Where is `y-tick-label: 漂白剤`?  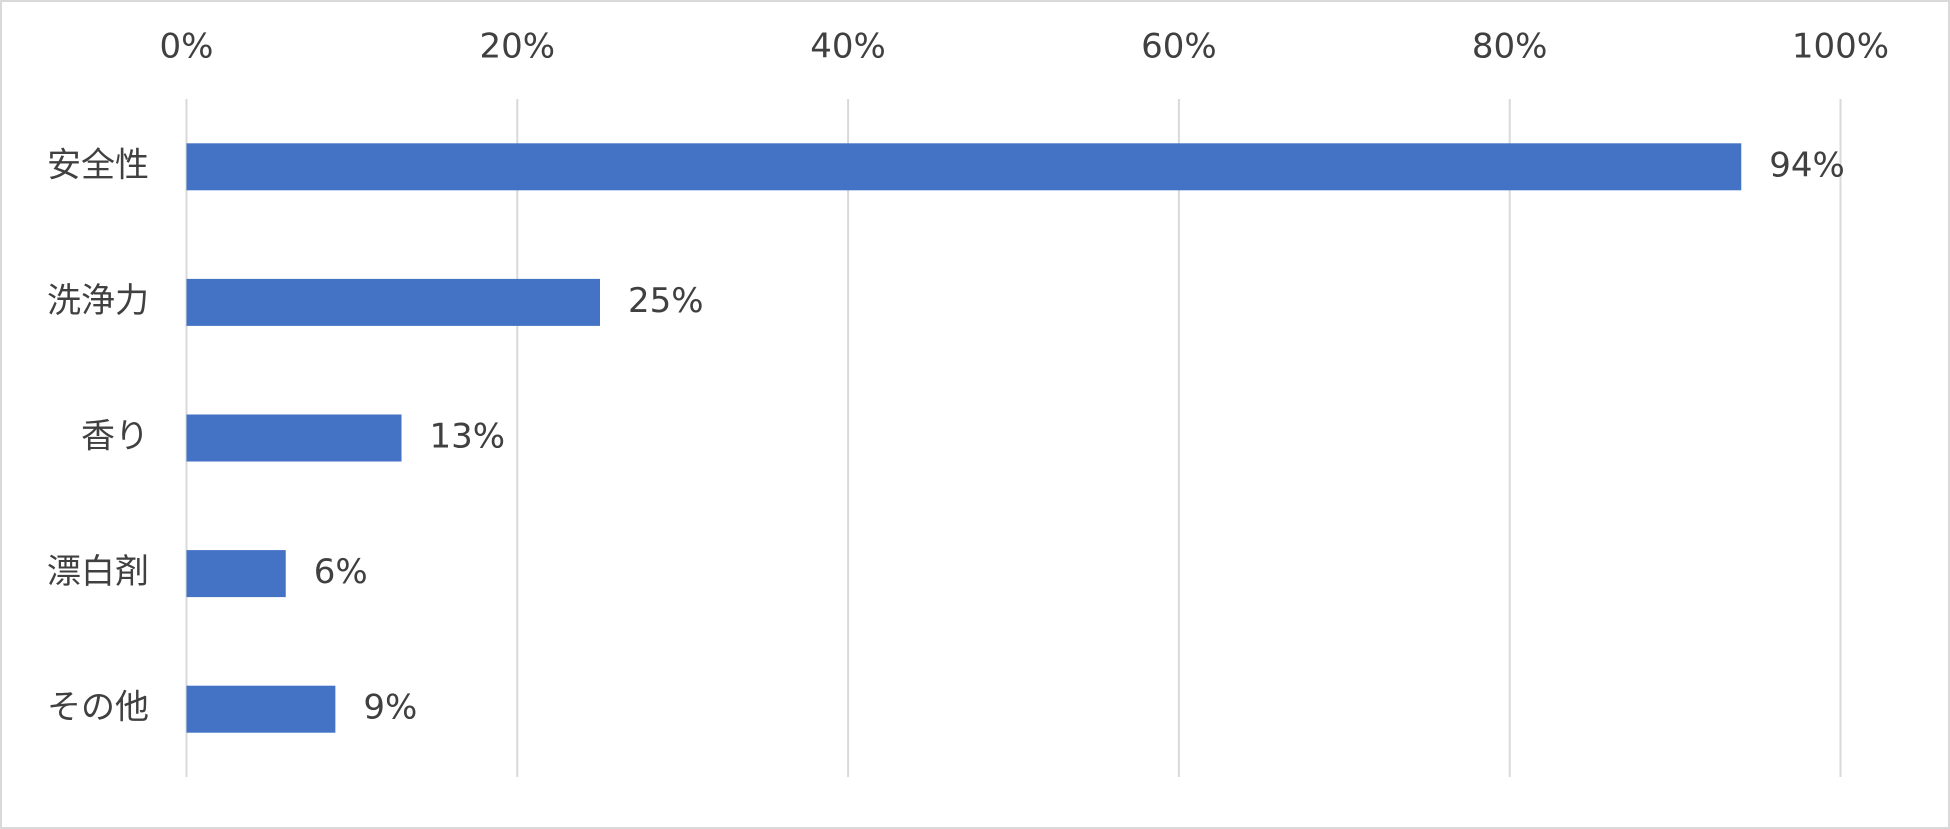
y-tick-label: 漂白剤 is located at coordinates (98, 572).